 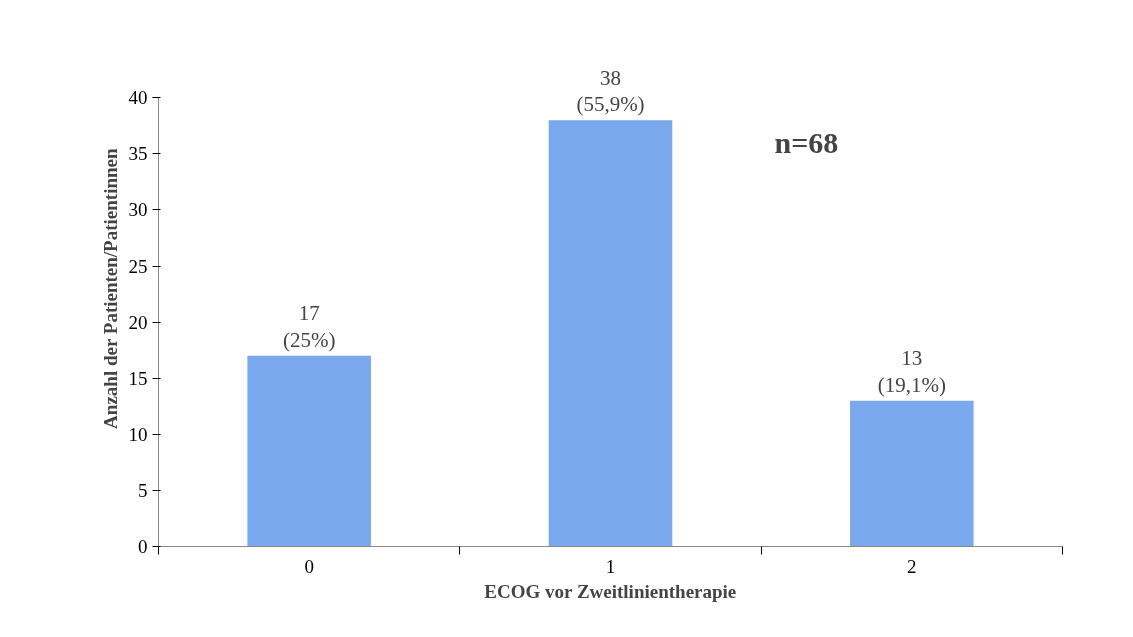 What do you see at coordinates (610, 91) in the screenshot?
I see `data-label: 38 (55,9%)` at bounding box center [610, 91].